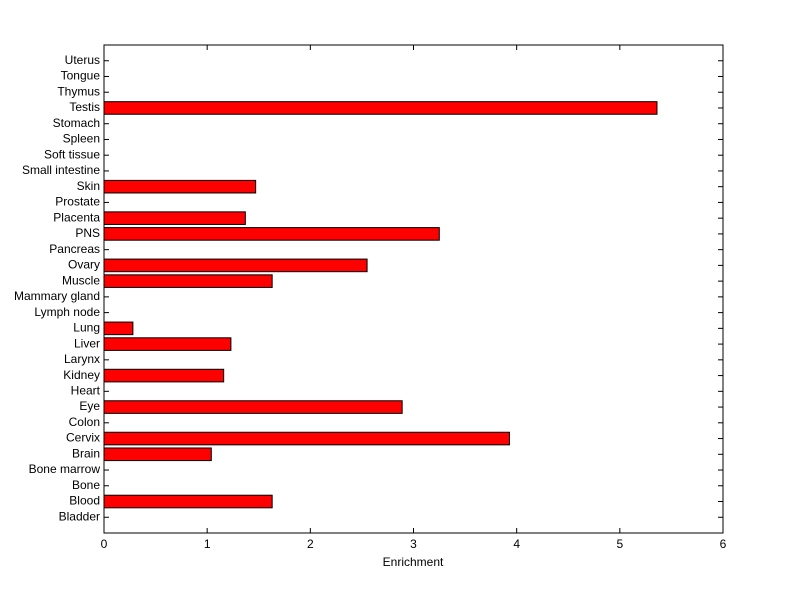  I want to click on y-tick-label: Kidney, so click(81, 375).